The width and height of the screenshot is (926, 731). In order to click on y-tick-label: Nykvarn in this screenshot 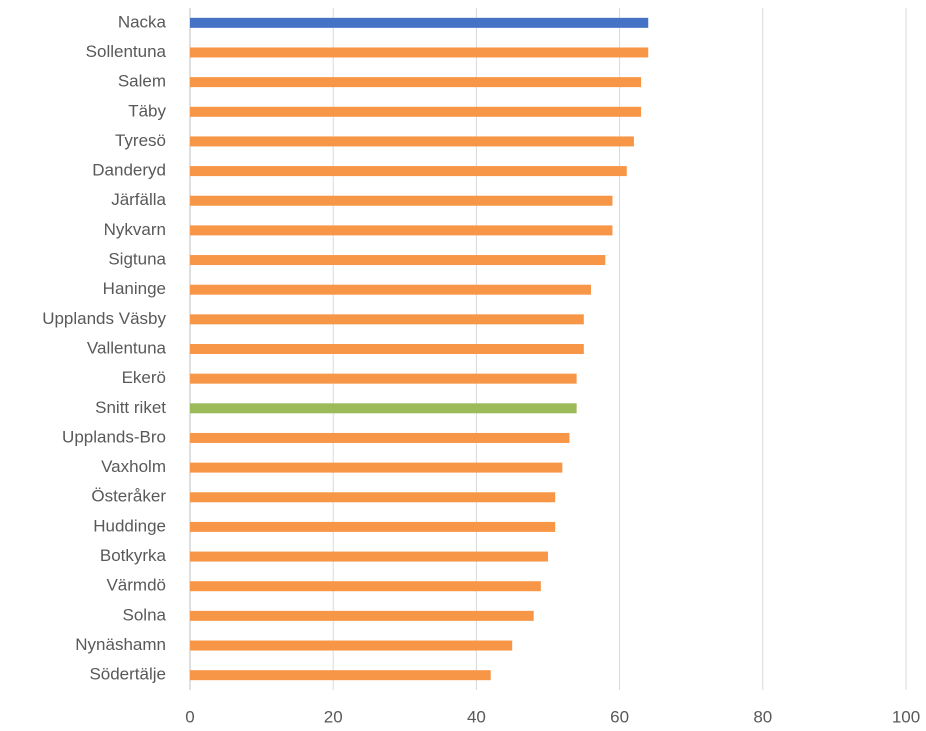, I will do `click(135, 229)`.